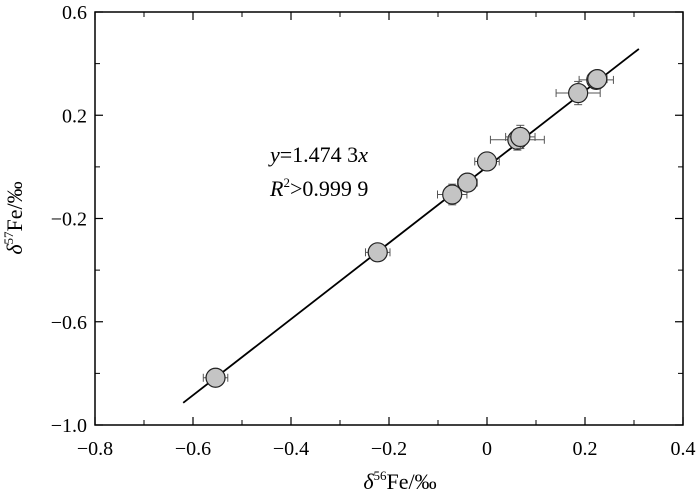 The width and height of the screenshot is (700, 493). Describe the element at coordinates (8, 238) in the screenshot. I see `y-axis-label-sup: 57` at that location.